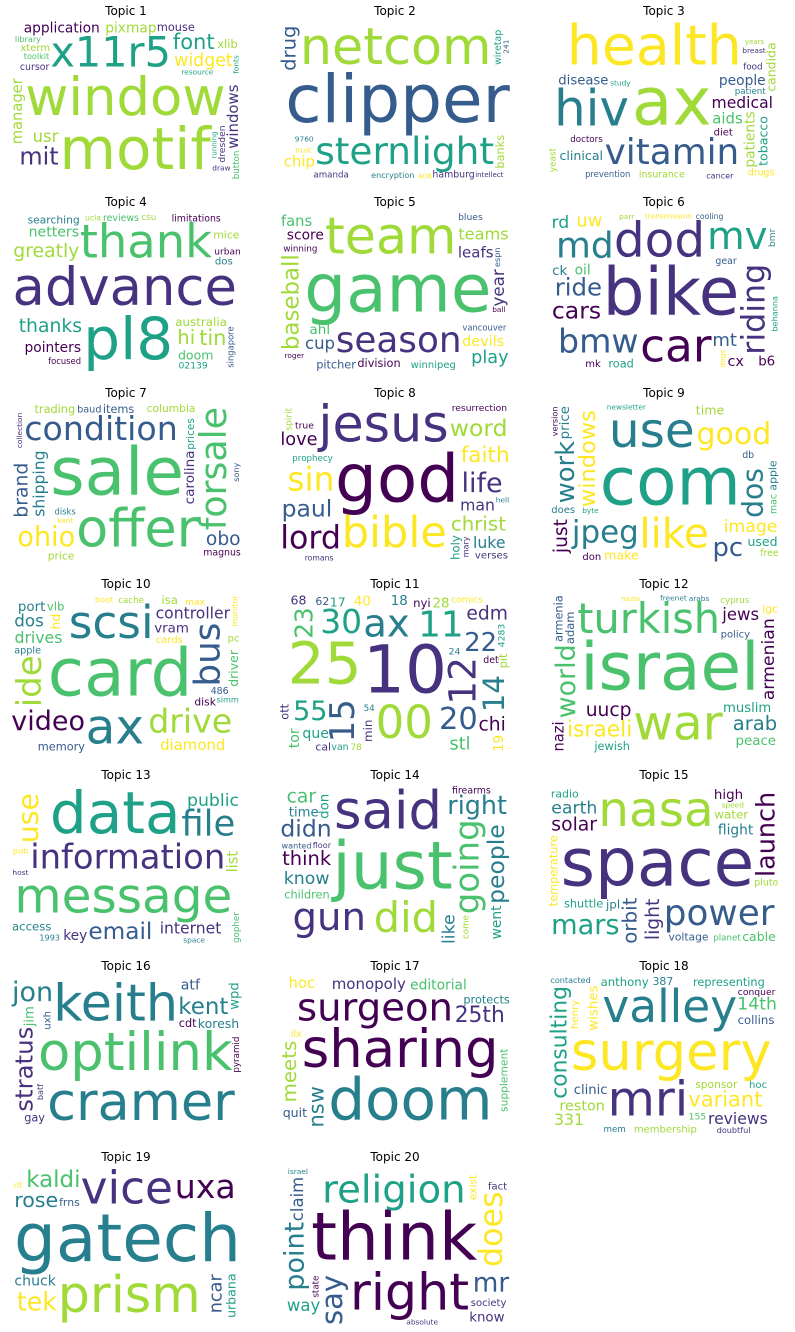 The image size is (795, 1332). I want to click on cloud-word: scsi, so click(111, 622).